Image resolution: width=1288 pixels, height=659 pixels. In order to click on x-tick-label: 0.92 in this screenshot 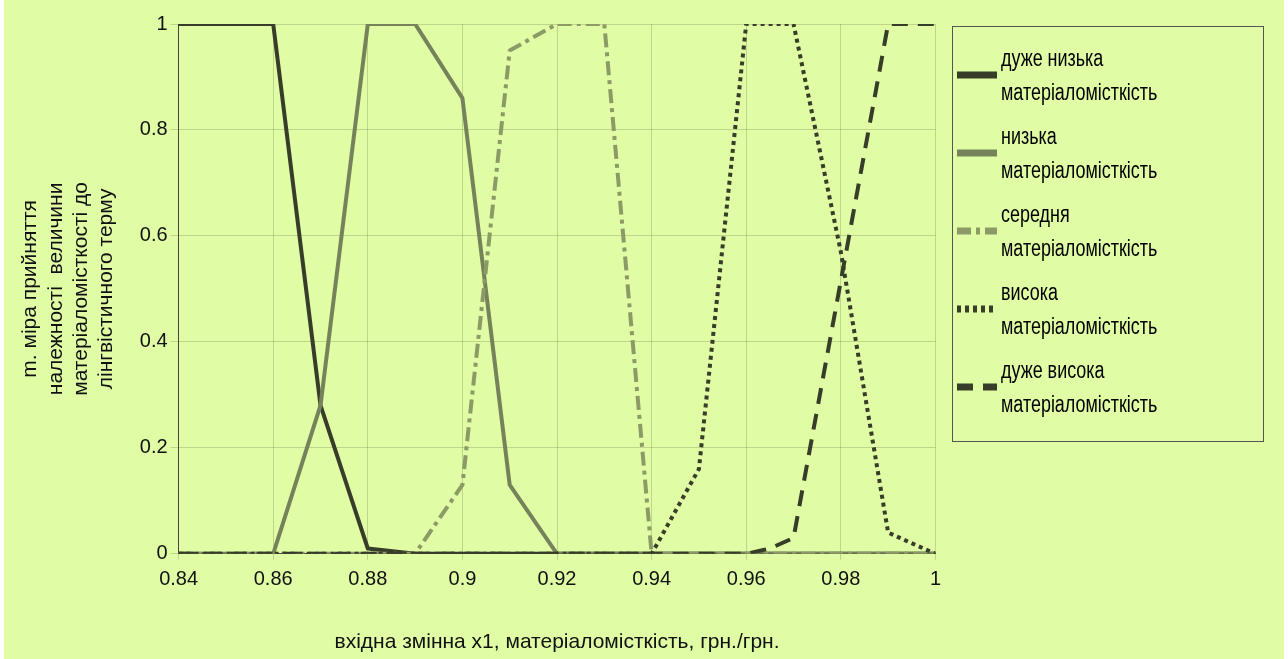, I will do `click(557, 578)`.